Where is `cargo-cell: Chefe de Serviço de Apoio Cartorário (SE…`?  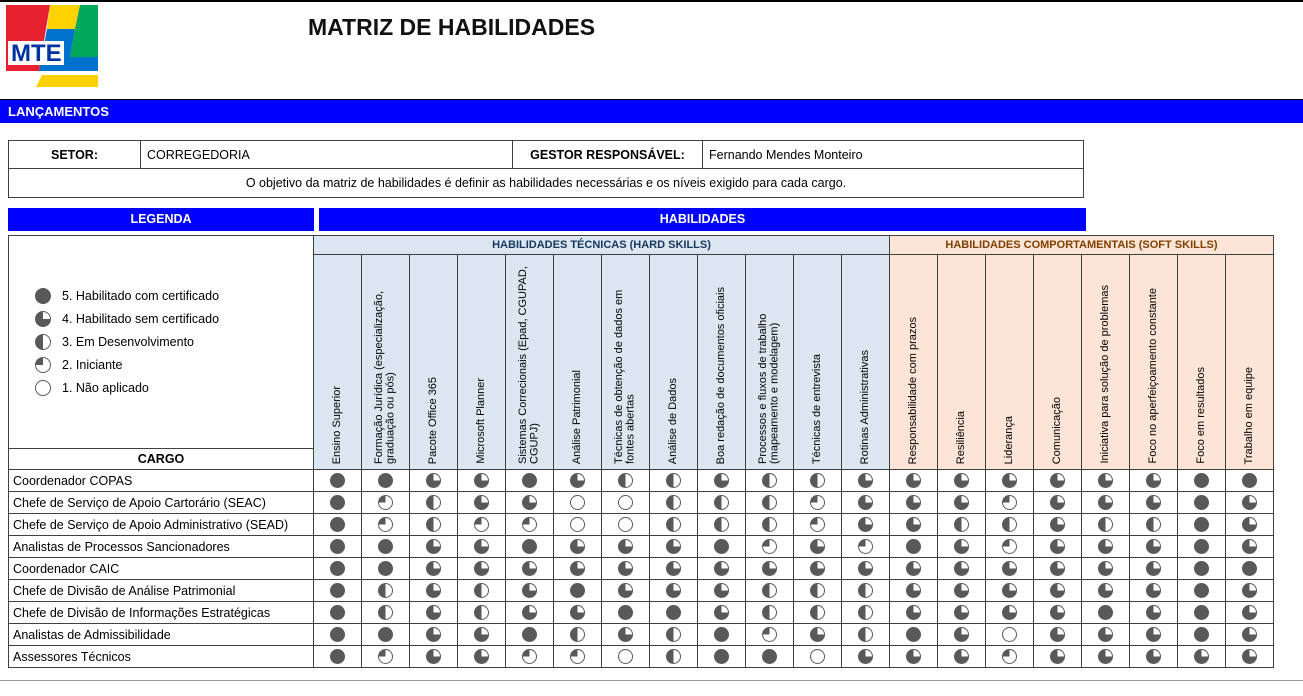 cargo-cell: Chefe de Serviço de Apoio Cartorário (SE… is located at coordinates (161, 503).